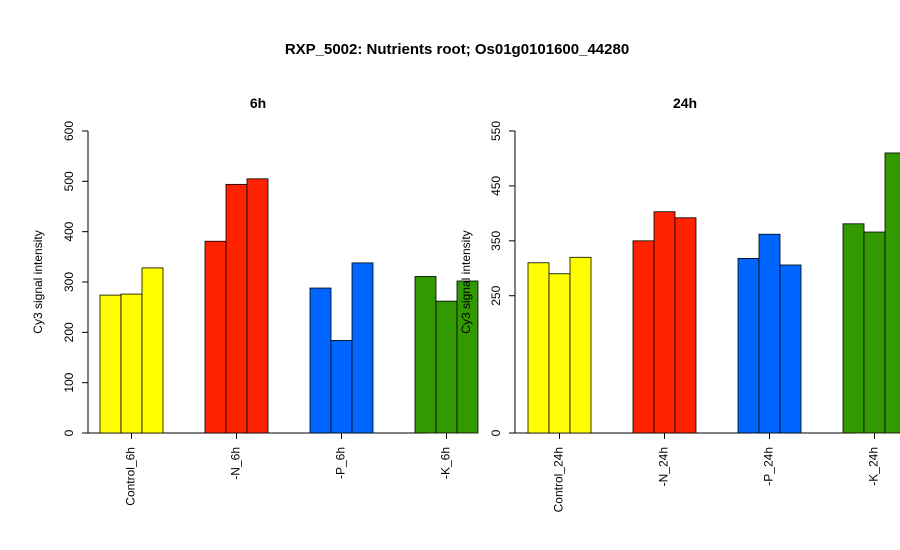 The height and width of the screenshot is (550, 900). Describe the element at coordinates (748, 345) in the screenshot. I see `bar--P_24h-1` at that location.